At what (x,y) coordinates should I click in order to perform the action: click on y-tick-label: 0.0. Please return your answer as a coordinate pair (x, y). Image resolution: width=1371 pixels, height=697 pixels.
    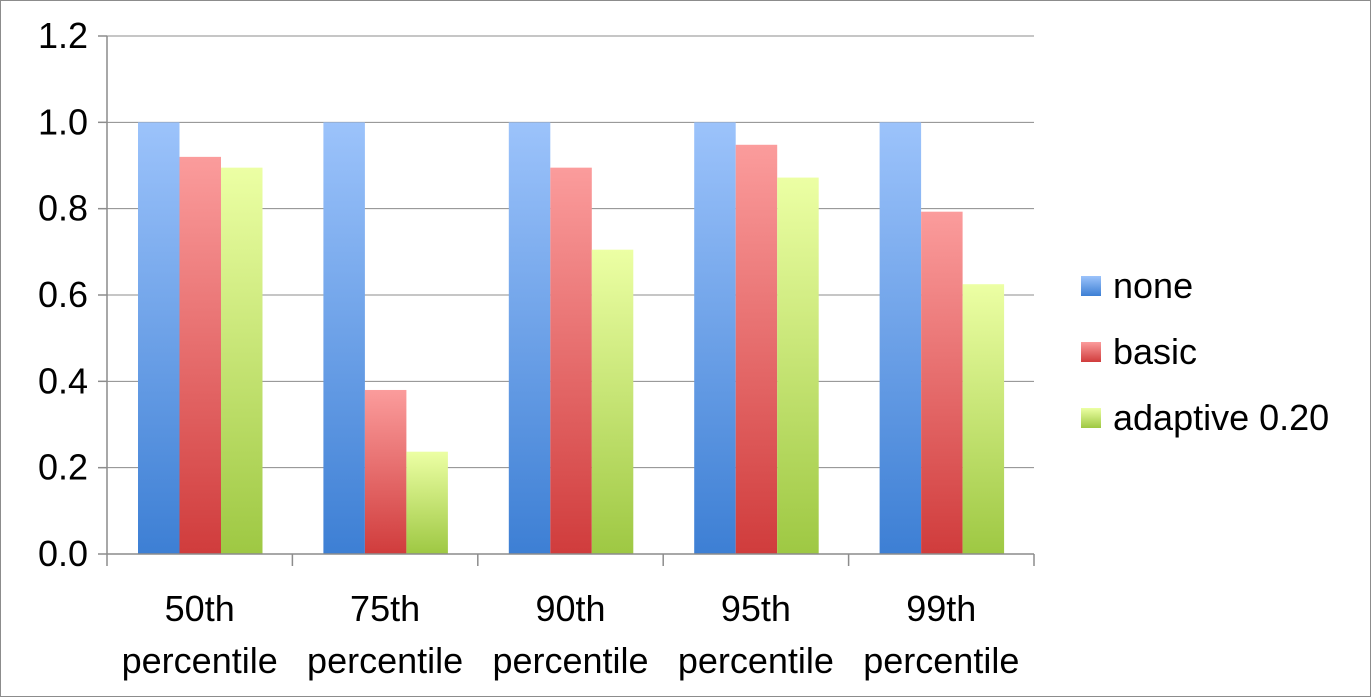
    Looking at the image, I should click on (63, 553).